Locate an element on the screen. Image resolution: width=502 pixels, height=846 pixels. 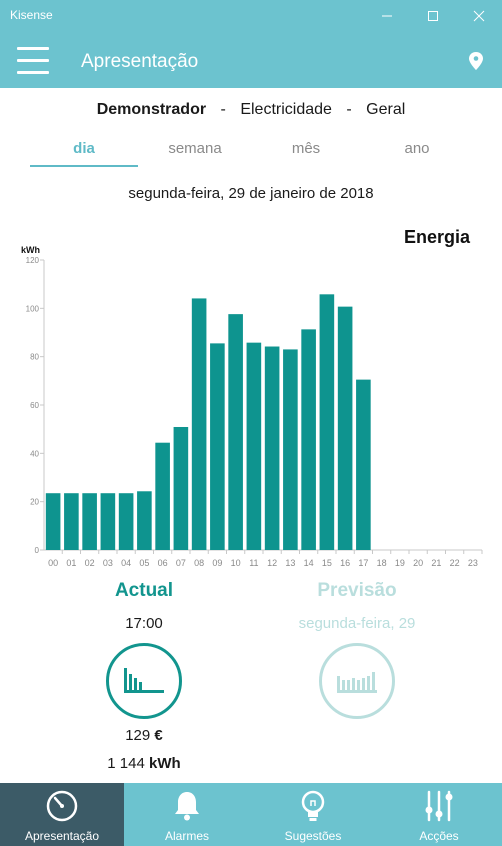
x-tick-label: 01 is located at coordinates (71, 563).